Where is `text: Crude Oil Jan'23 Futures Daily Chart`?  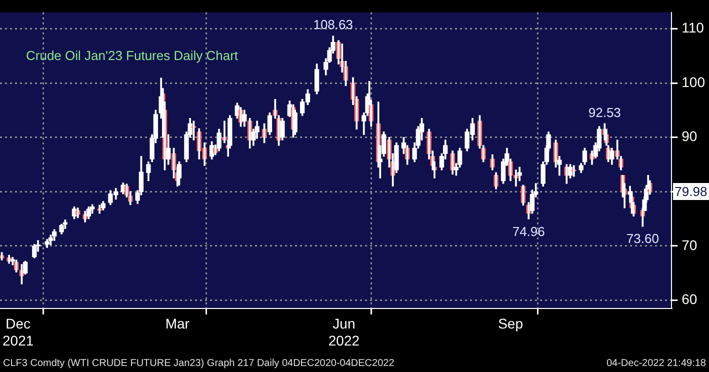 text: Crude Oil Jan'23 Futures Daily Chart is located at coordinates (132, 56).